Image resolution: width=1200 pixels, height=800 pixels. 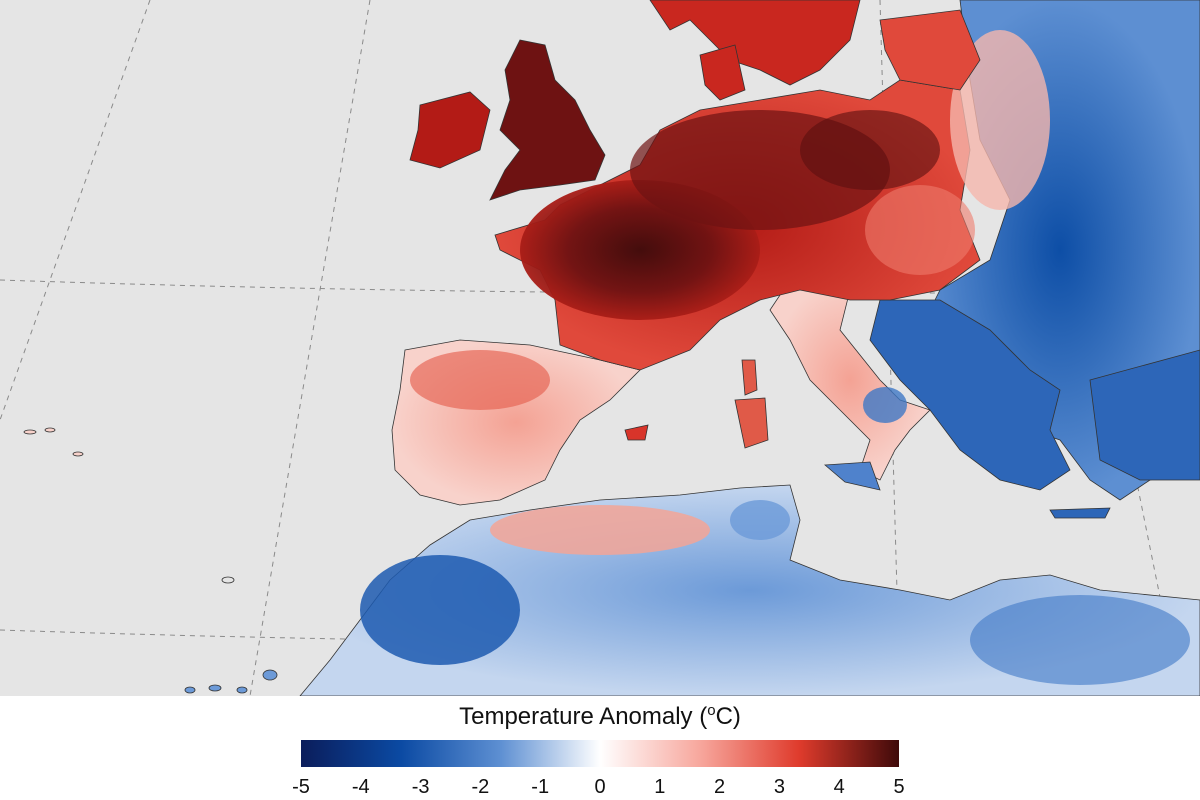 I want to click on colorbar-tick-label: -3, so click(x=420, y=787).